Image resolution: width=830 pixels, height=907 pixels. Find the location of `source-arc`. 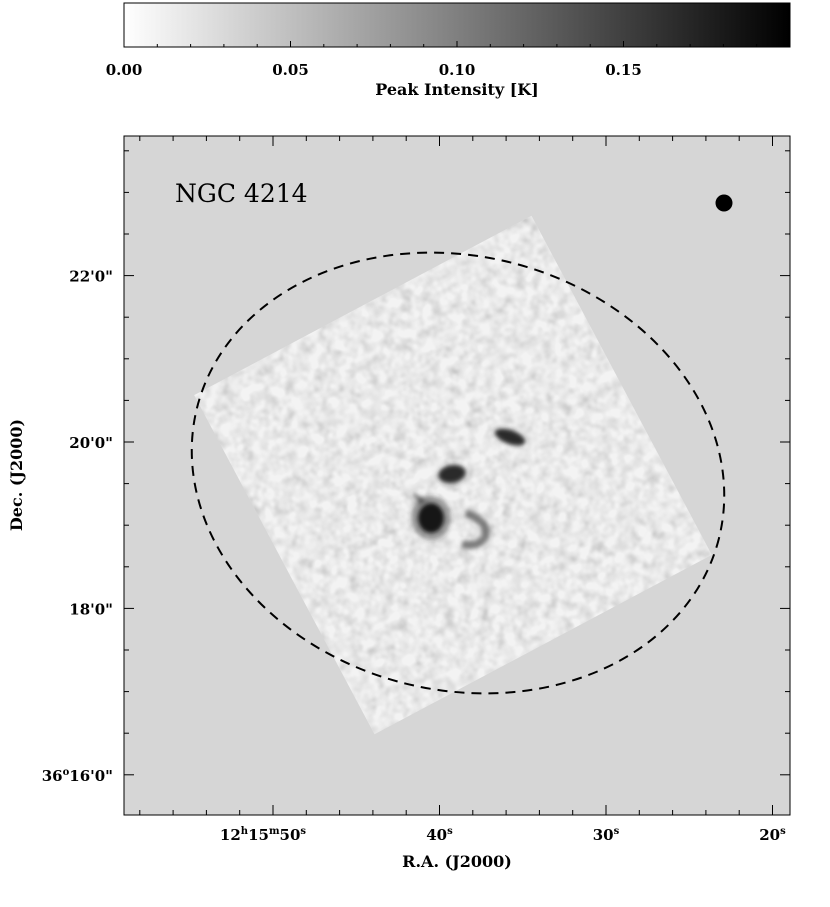

source-arc is located at coordinates (475, 529).